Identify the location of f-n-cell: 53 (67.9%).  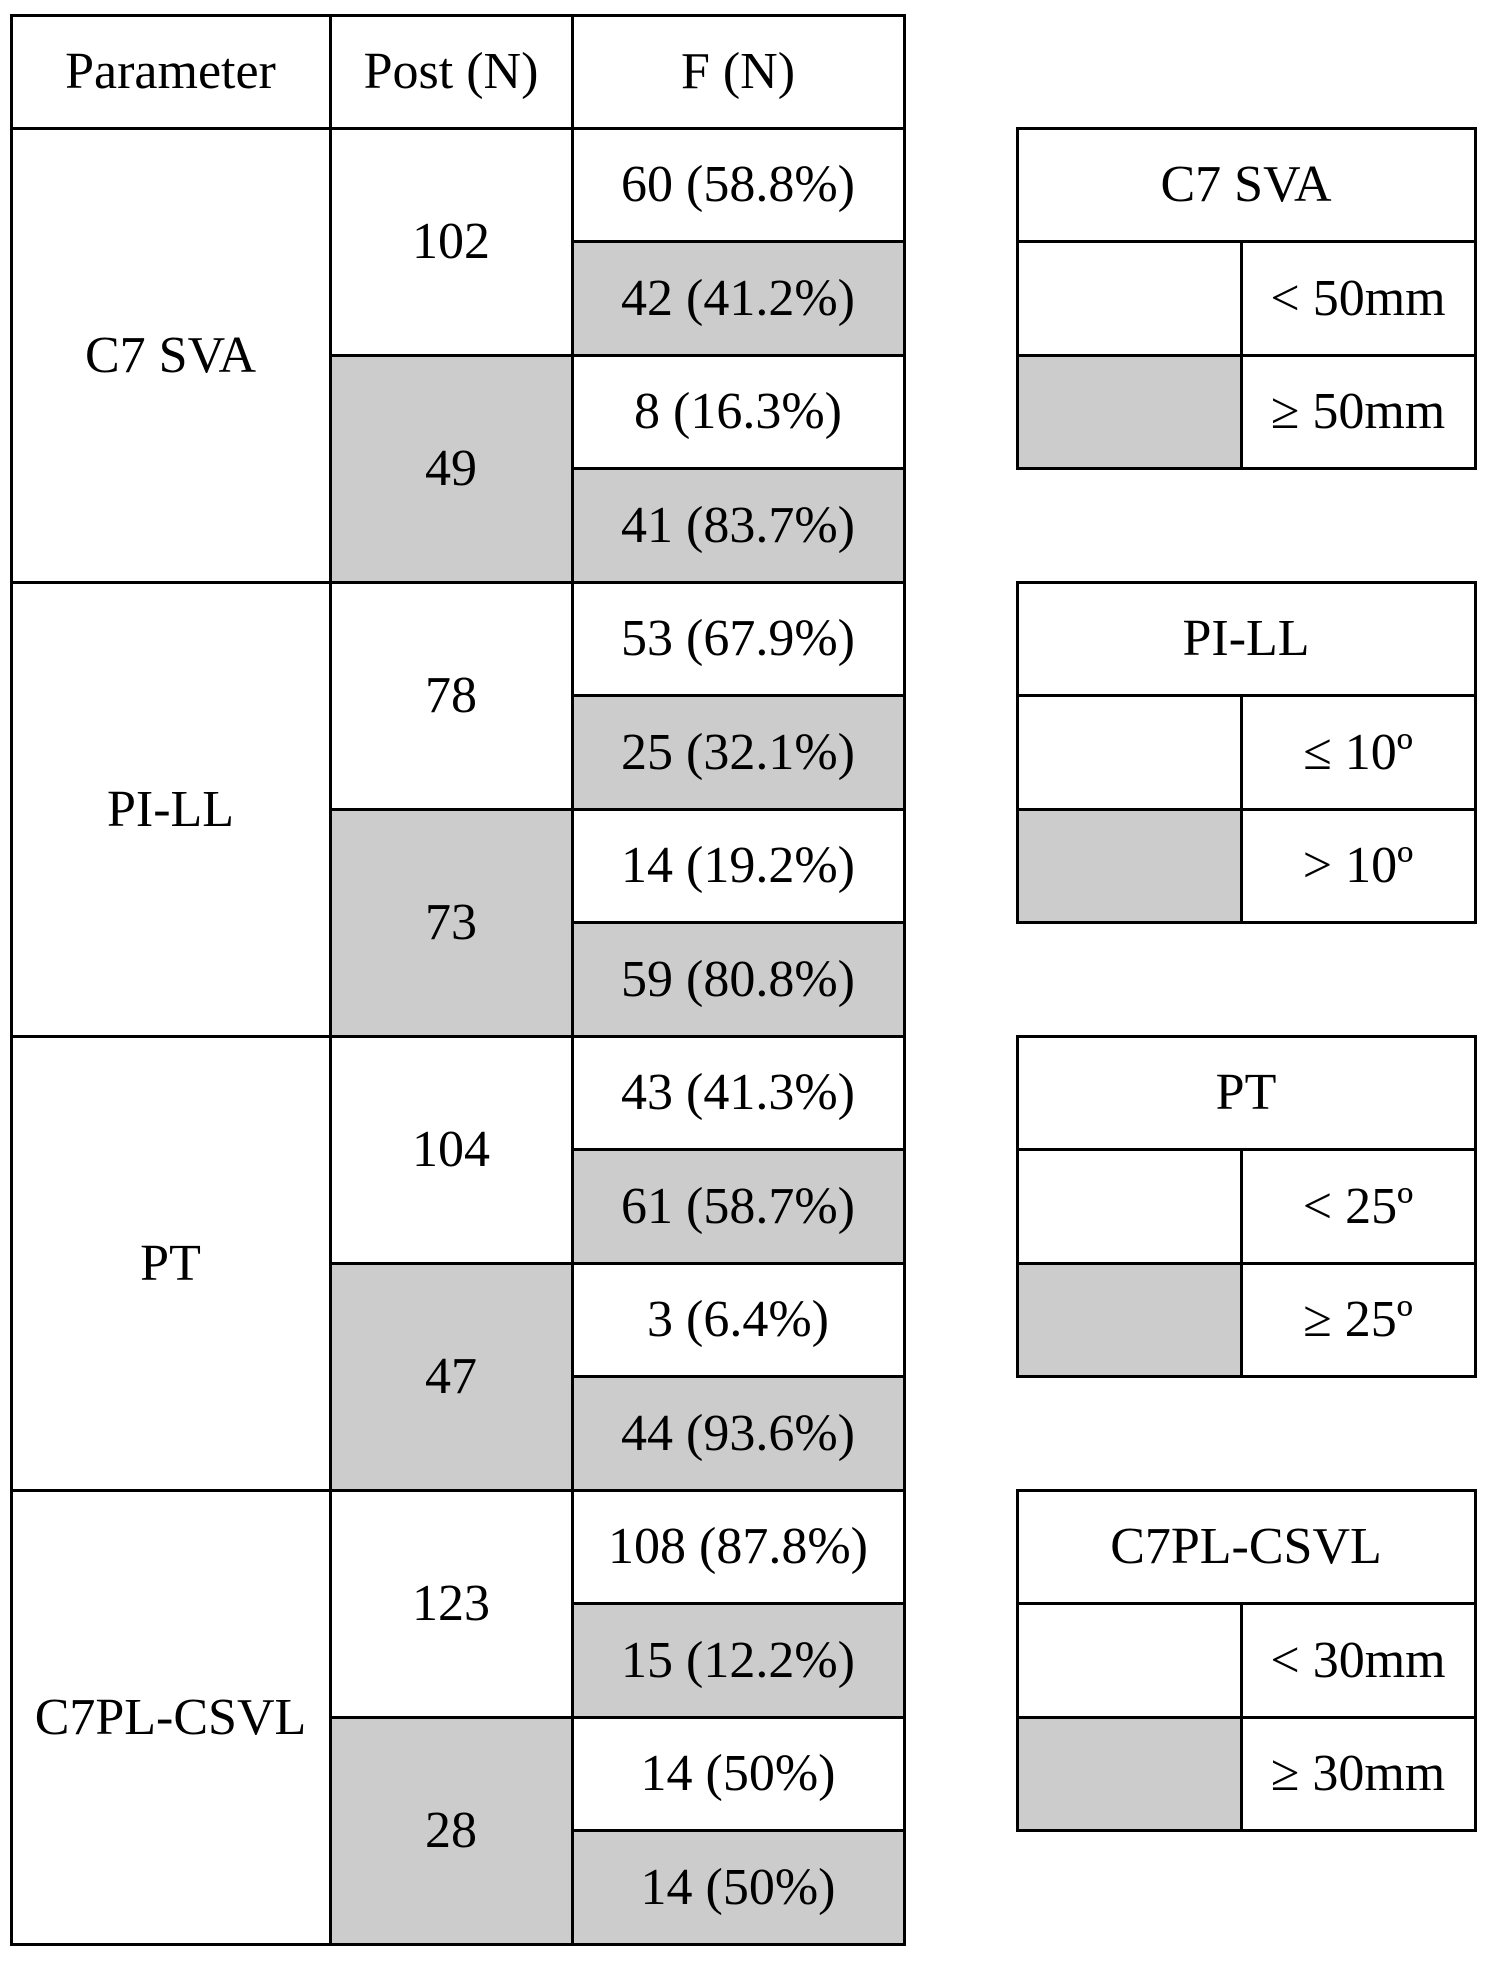
(738, 639).